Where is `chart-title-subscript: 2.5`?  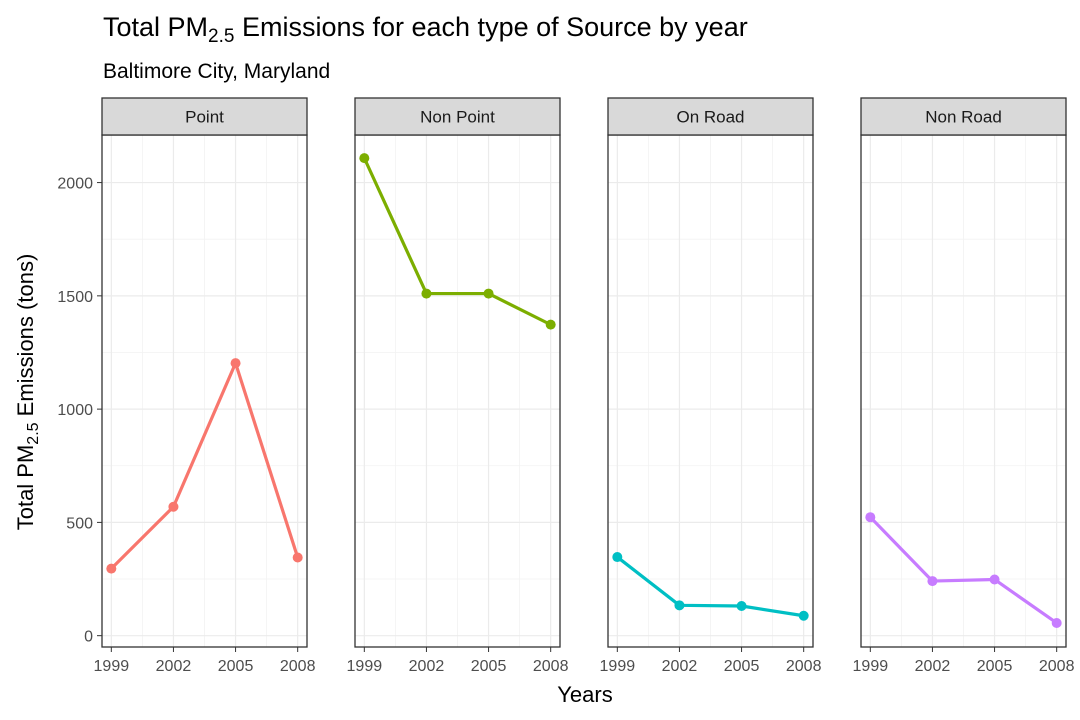 chart-title-subscript: 2.5 is located at coordinates (221, 36).